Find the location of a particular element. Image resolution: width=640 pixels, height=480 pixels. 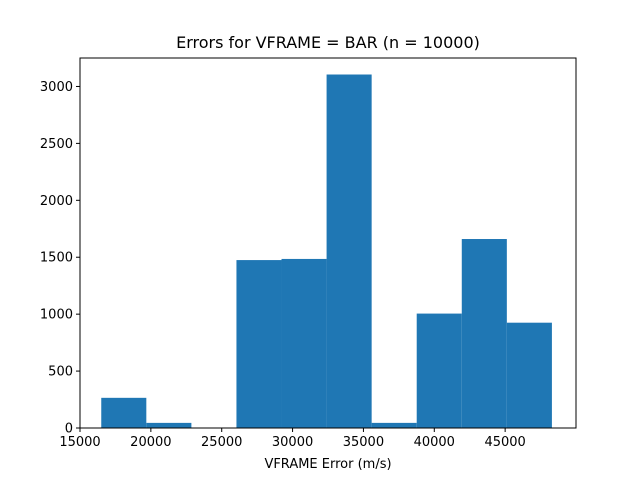

x-tick-label: 20000 is located at coordinates (150, 442).